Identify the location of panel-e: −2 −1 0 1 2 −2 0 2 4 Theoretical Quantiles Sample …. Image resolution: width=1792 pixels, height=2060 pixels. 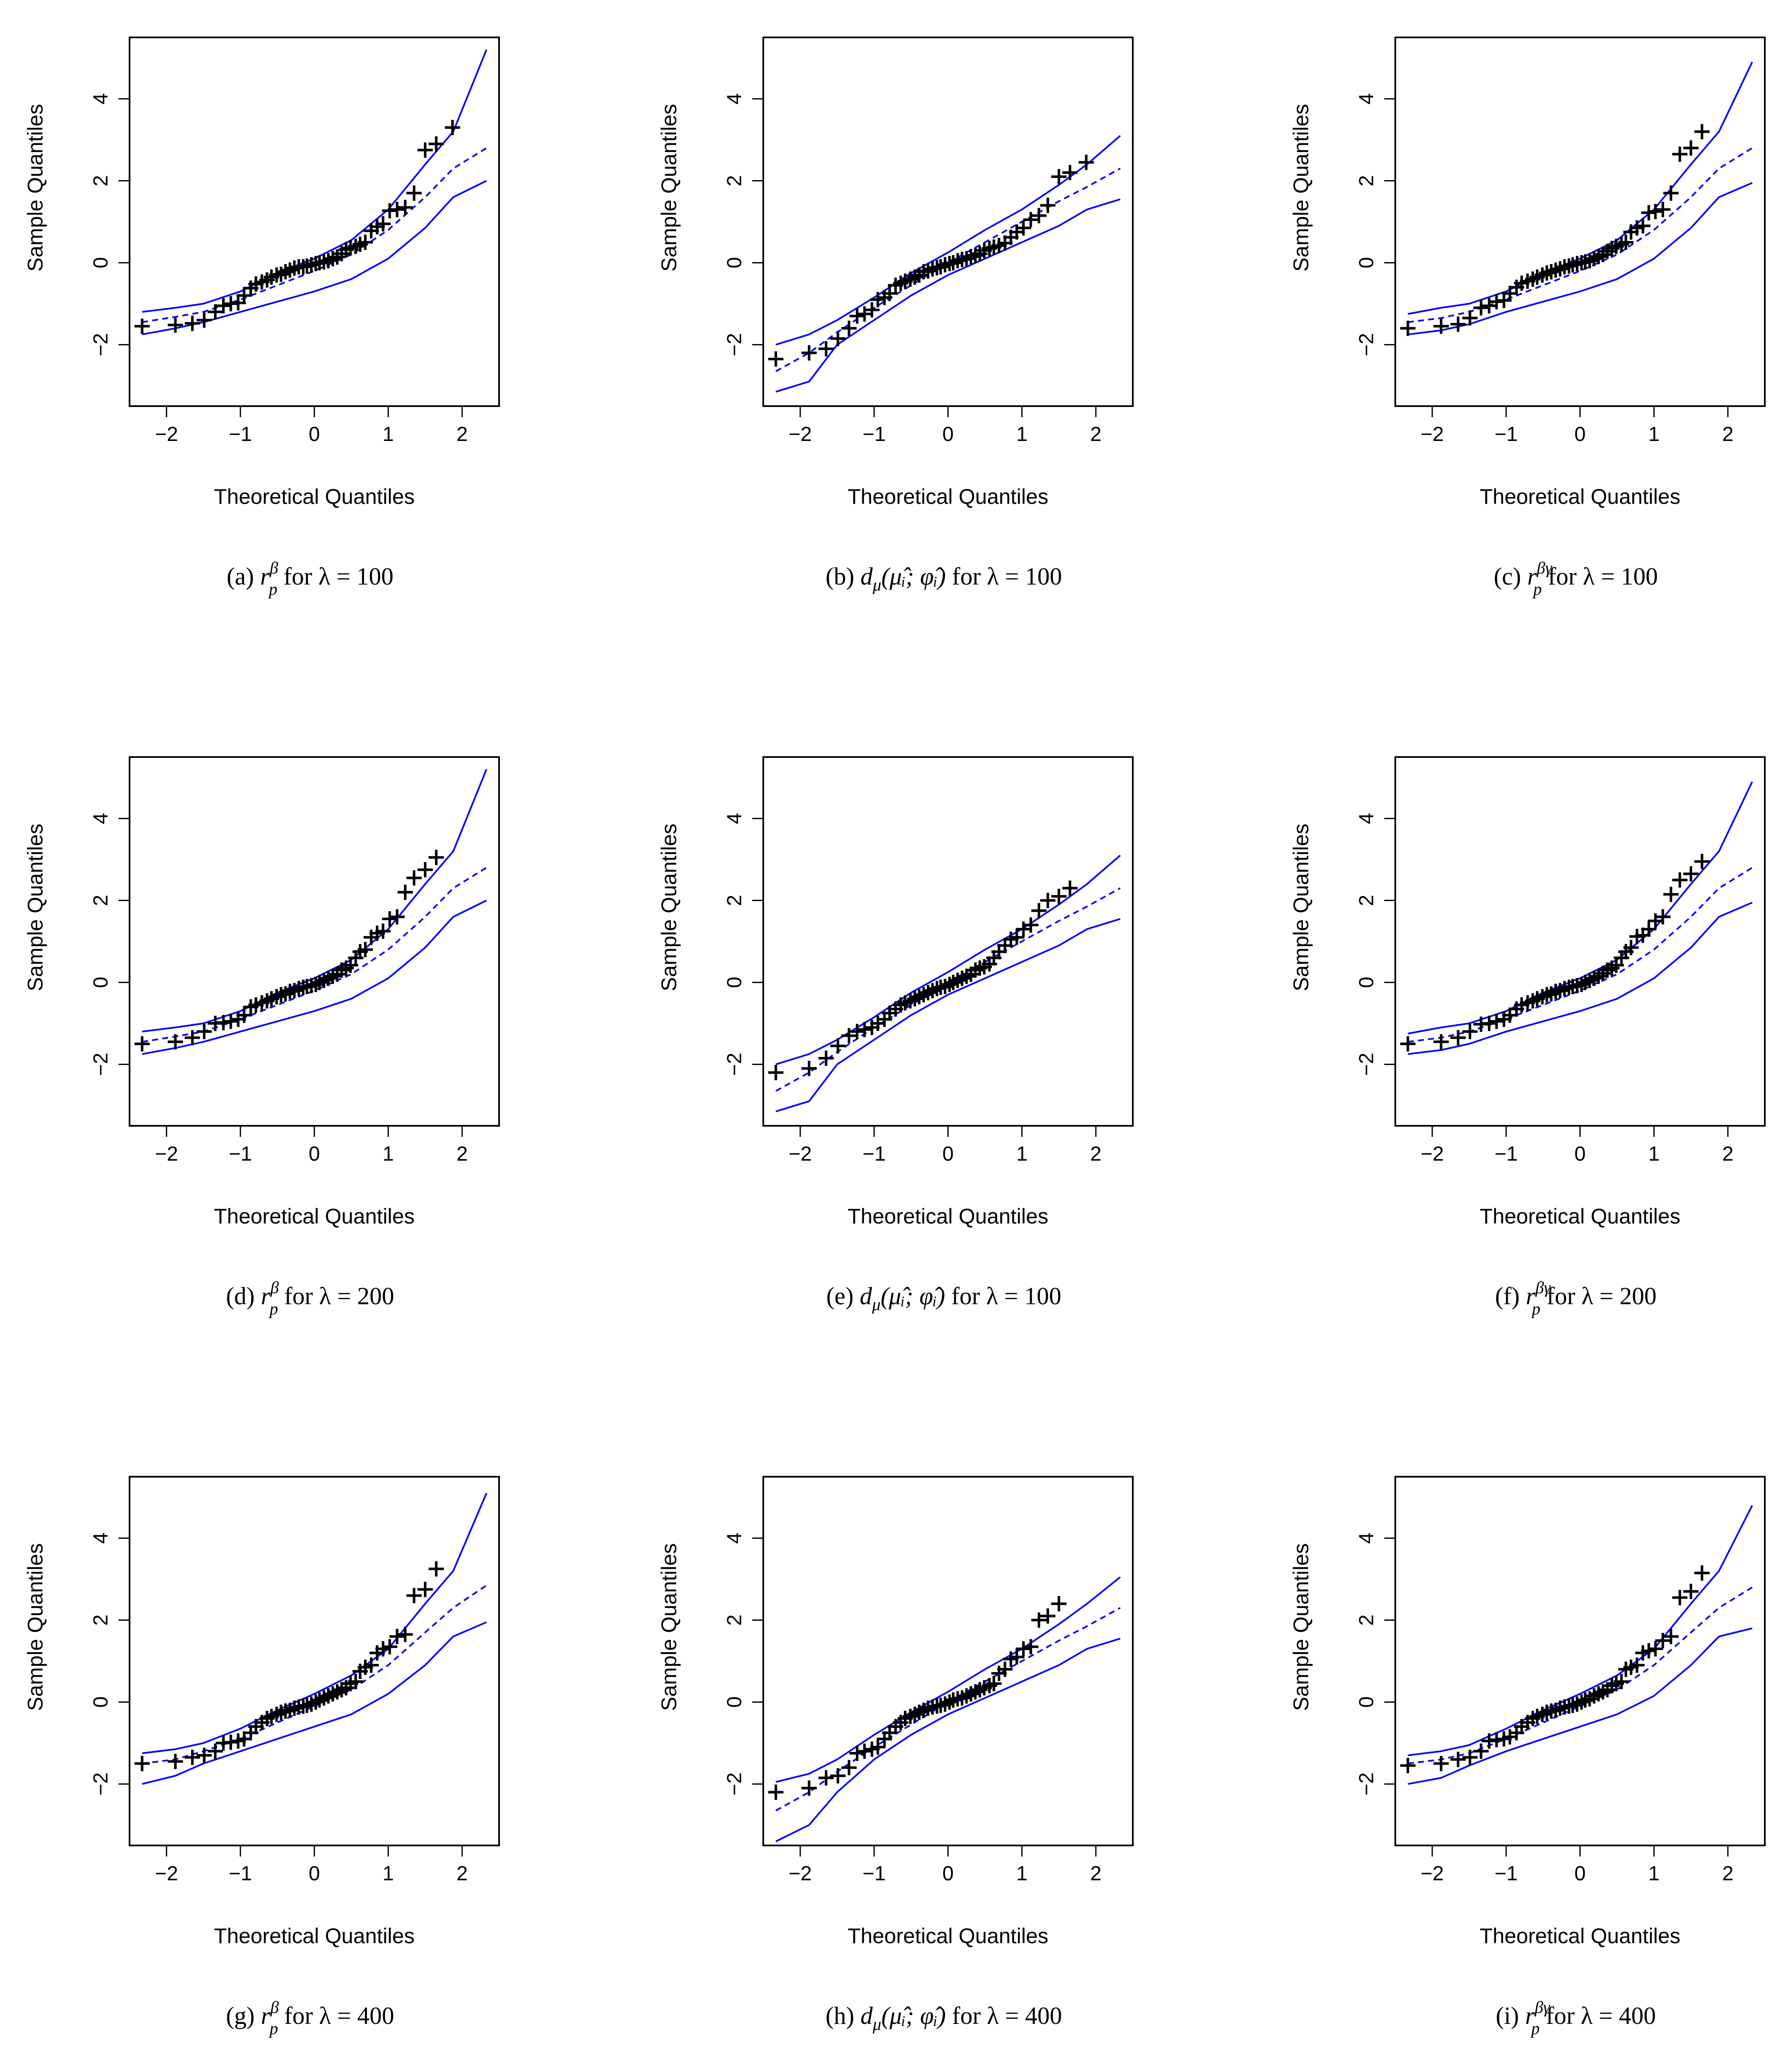
(895, 1035).